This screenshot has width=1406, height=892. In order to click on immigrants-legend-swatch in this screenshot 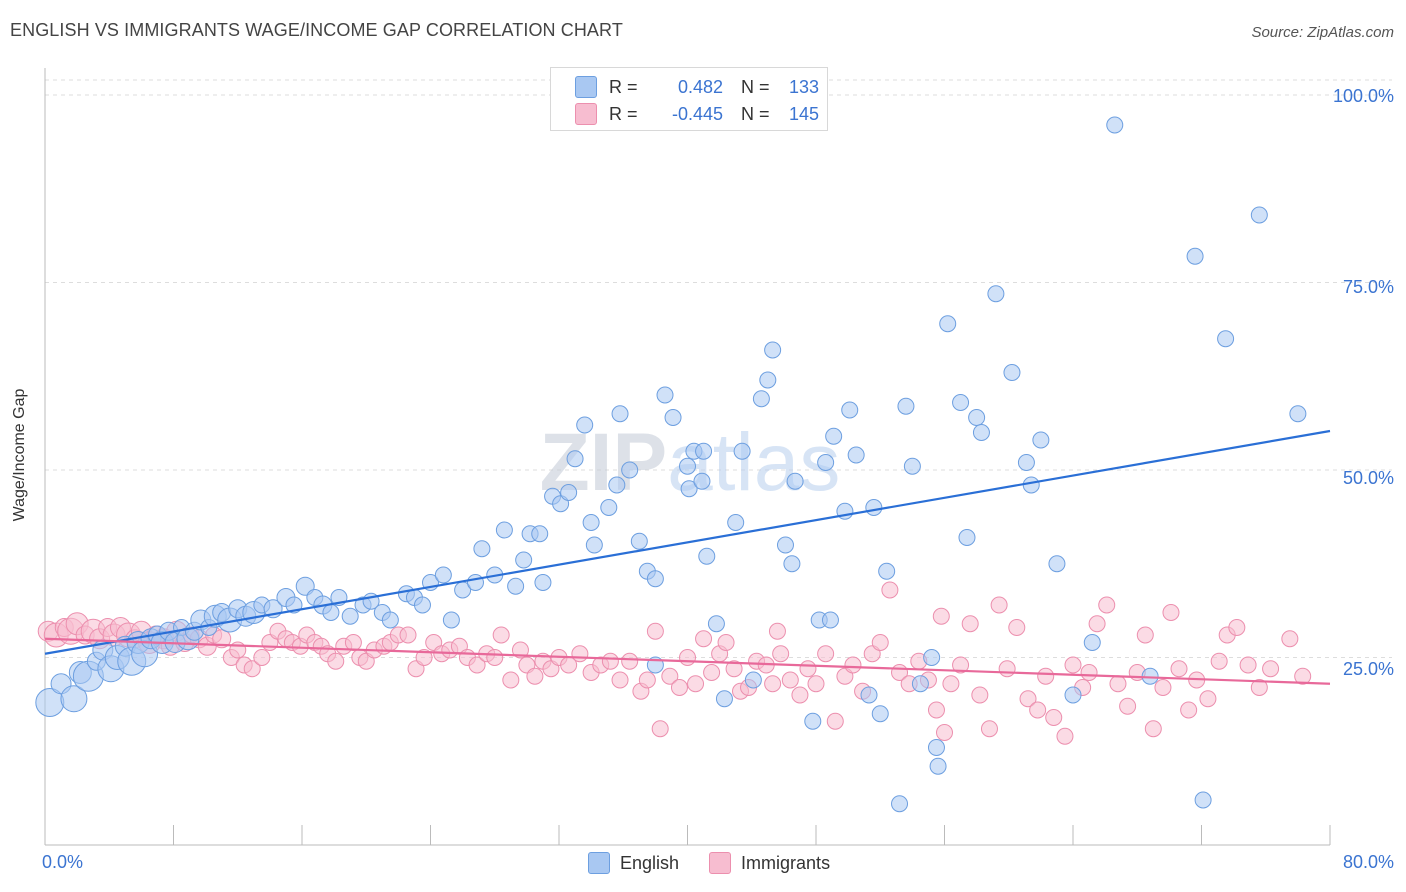, I will do `click(720, 863)`.